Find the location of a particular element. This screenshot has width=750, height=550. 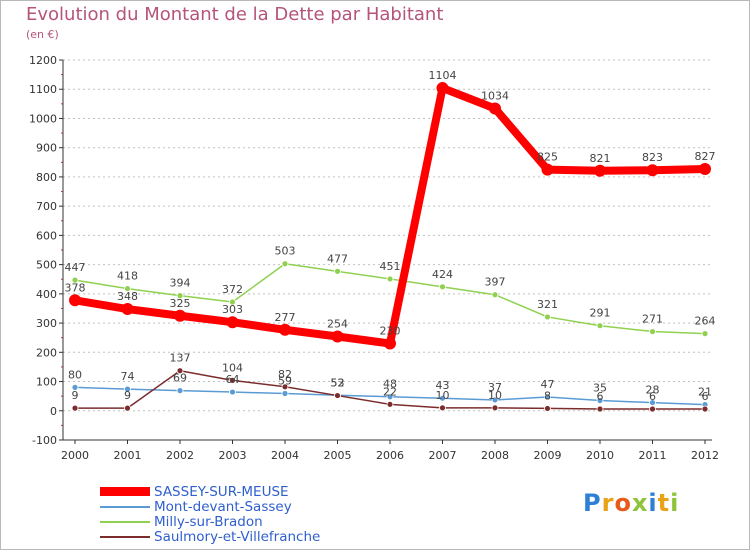

legend-item: Saulmory-et-Villefranche is located at coordinates (210, 536).